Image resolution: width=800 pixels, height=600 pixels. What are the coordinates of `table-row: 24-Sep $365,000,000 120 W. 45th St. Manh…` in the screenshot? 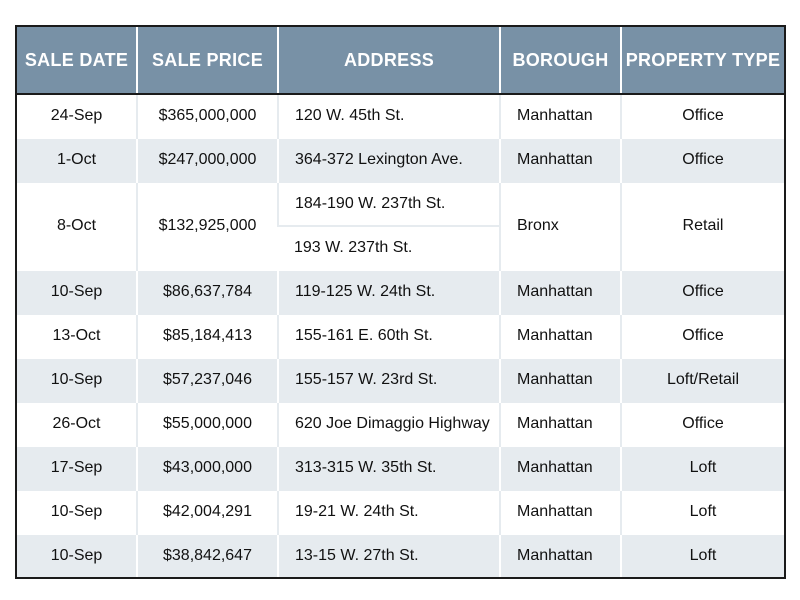 It's located at (400, 116).